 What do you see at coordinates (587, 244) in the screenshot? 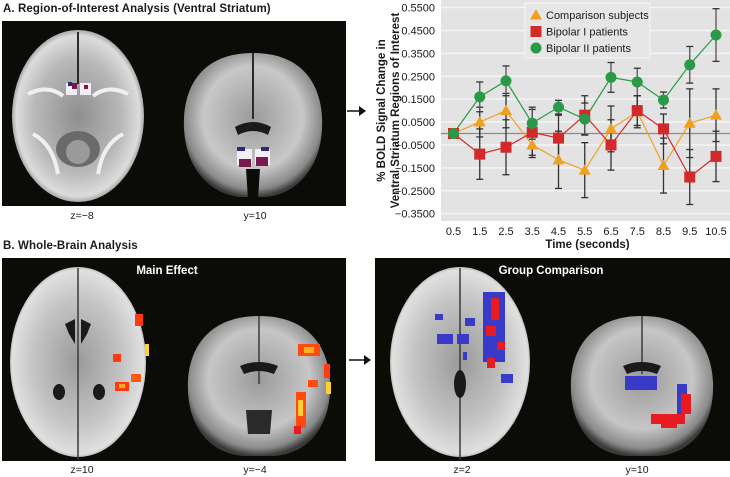
I see `x-axis-label: Time (seconds)` at bounding box center [587, 244].